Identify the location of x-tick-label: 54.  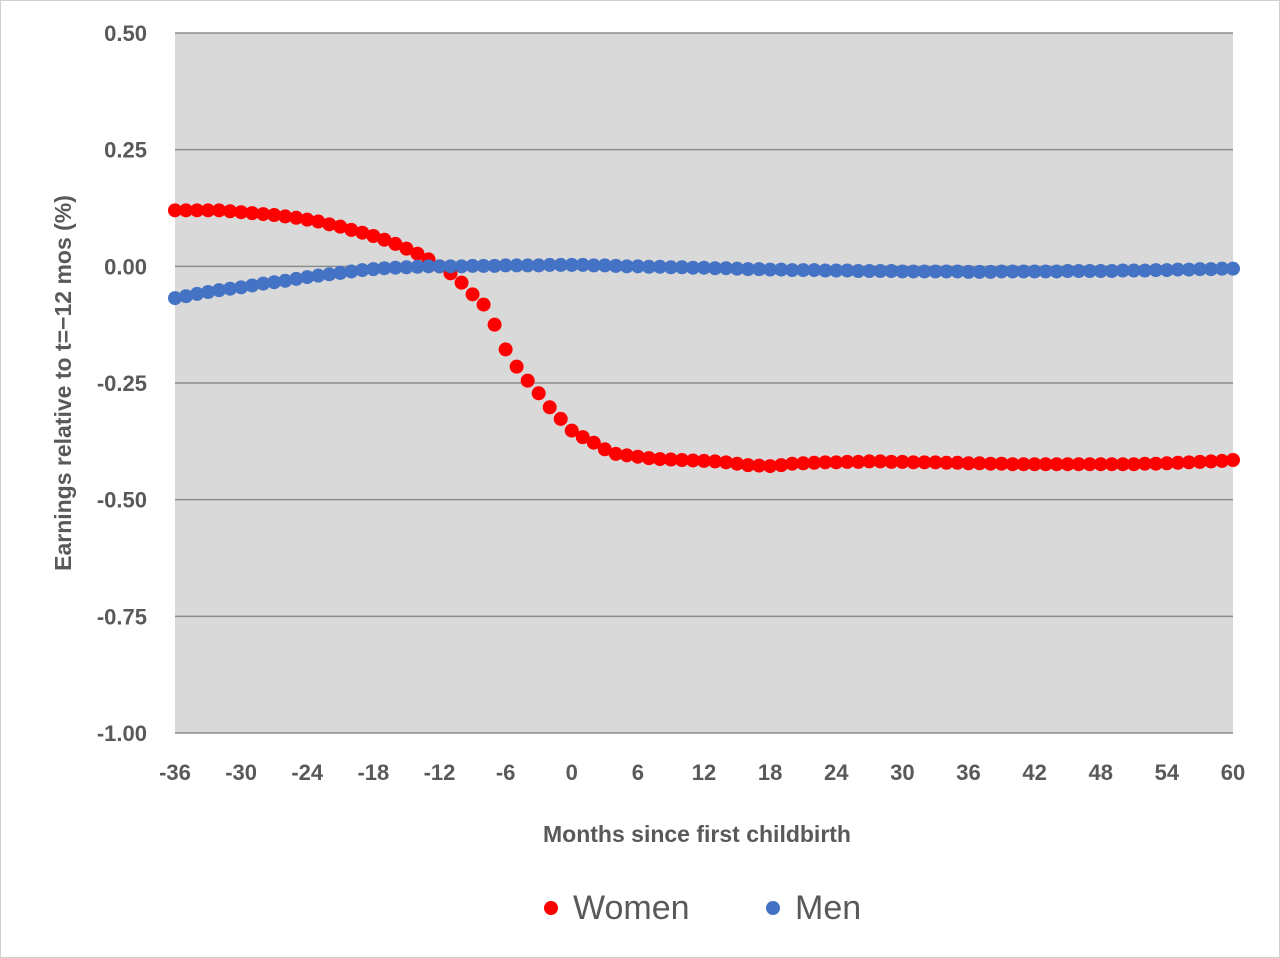
(1167, 772).